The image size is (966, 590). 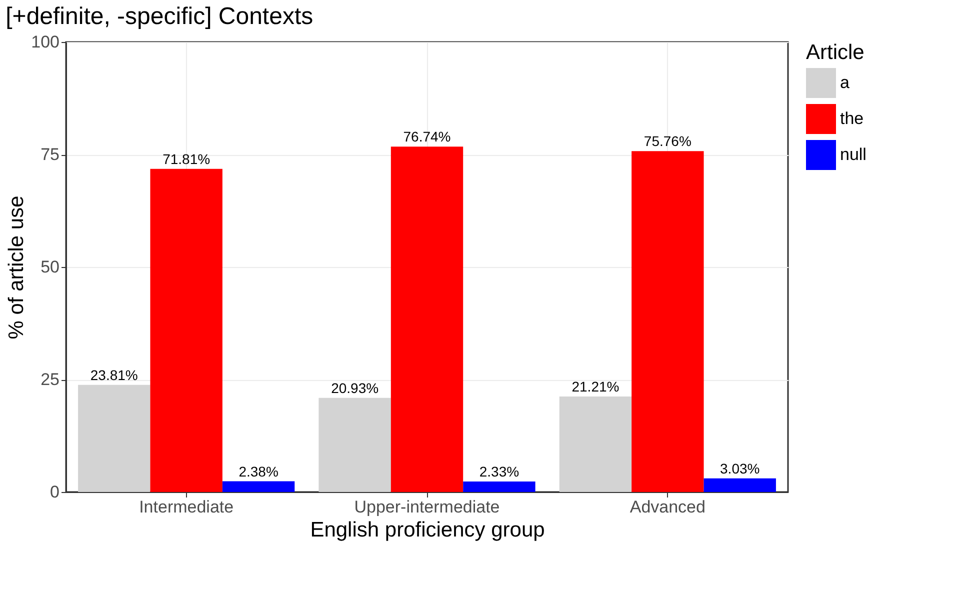 What do you see at coordinates (186, 507) in the screenshot?
I see `x-tick-label: Intermediate` at bounding box center [186, 507].